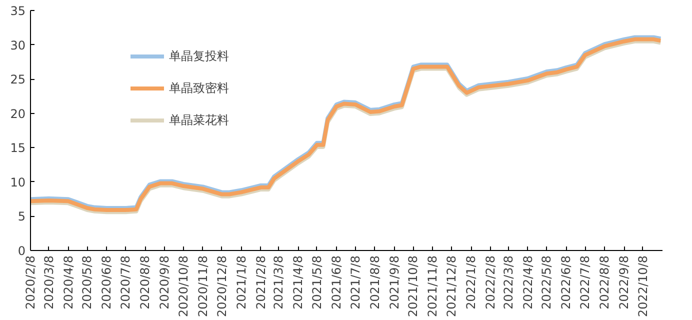  Describe the element at coordinates (183, 287) in the screenshot. I see `x-tick-label: 2020/10/8` at that location.